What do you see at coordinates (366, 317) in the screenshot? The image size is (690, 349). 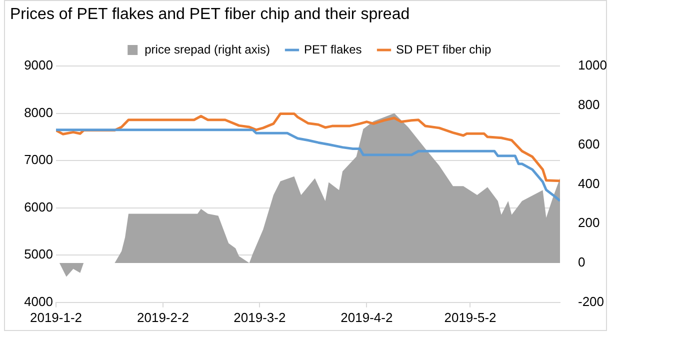 I see `x-tick-label: 2019-4-2` at bounding box center [366, 317].